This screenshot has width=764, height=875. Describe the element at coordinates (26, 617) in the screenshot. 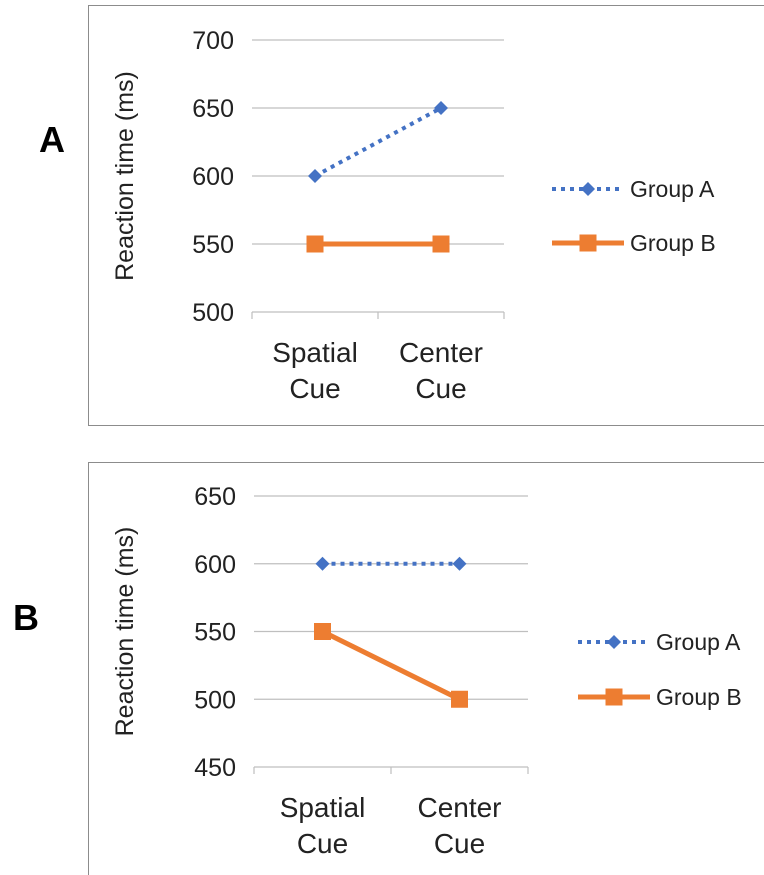

I see `panel-label: B` at that location.